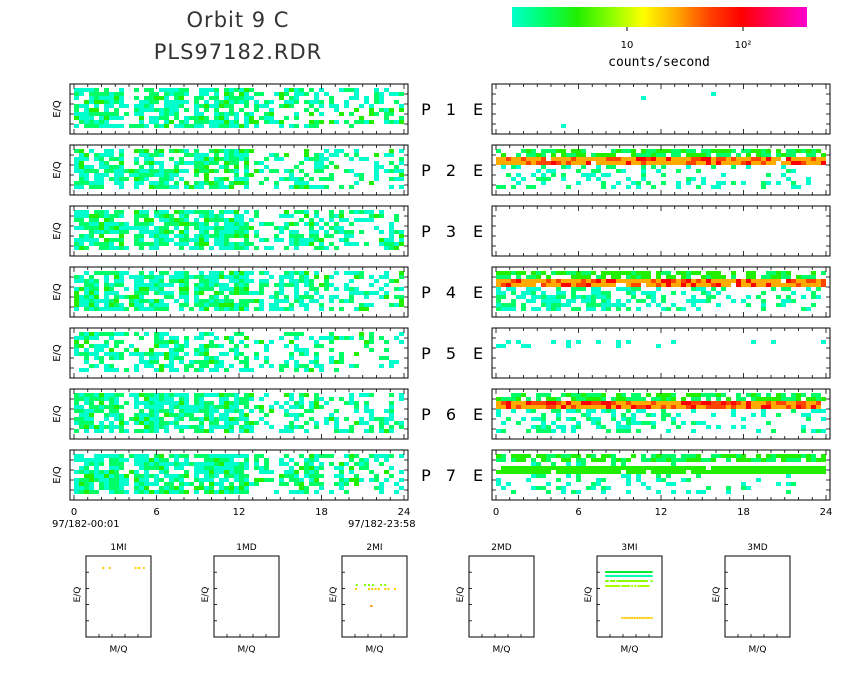 This screenshot has height=680, width=850. Describe the element at coordinates (381, 585) in the screenshot. I see `mass-point` at that location.